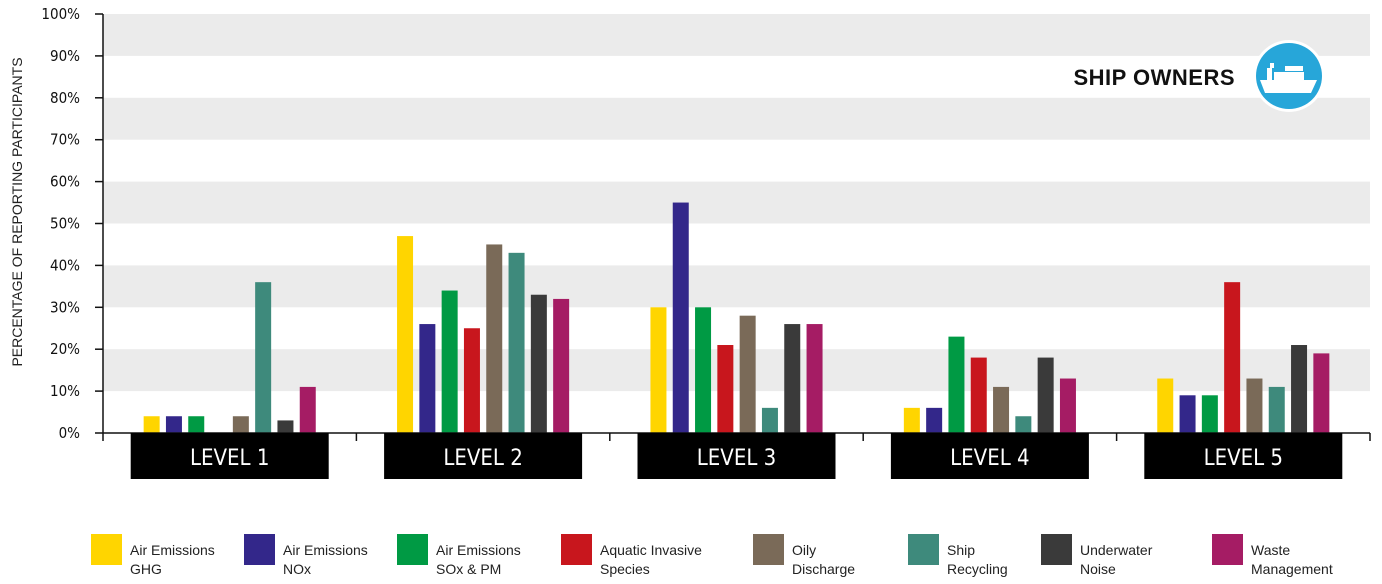 The height and width of the screenshot is (584, 1382). I want to click on x-tick-label: LEVEL 4, so click(989, 458).